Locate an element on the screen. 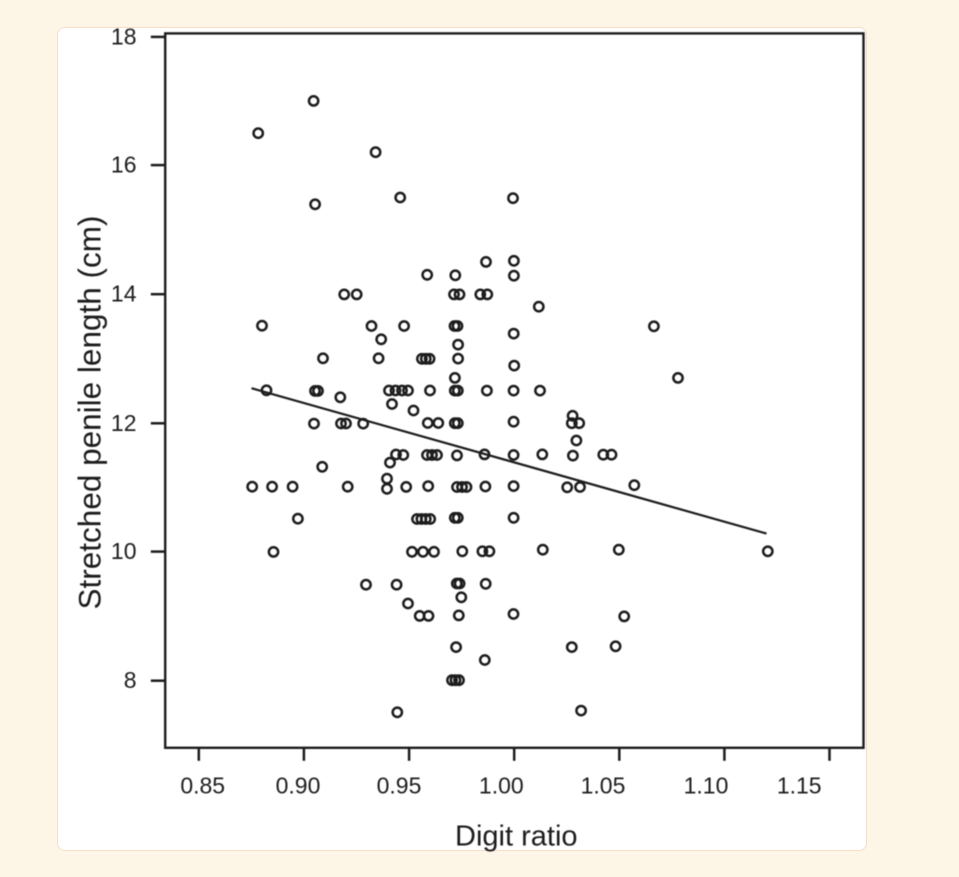 This screenshot has width=959, height=877. svg-text: 0.95 is located at coordinates (399, 786).